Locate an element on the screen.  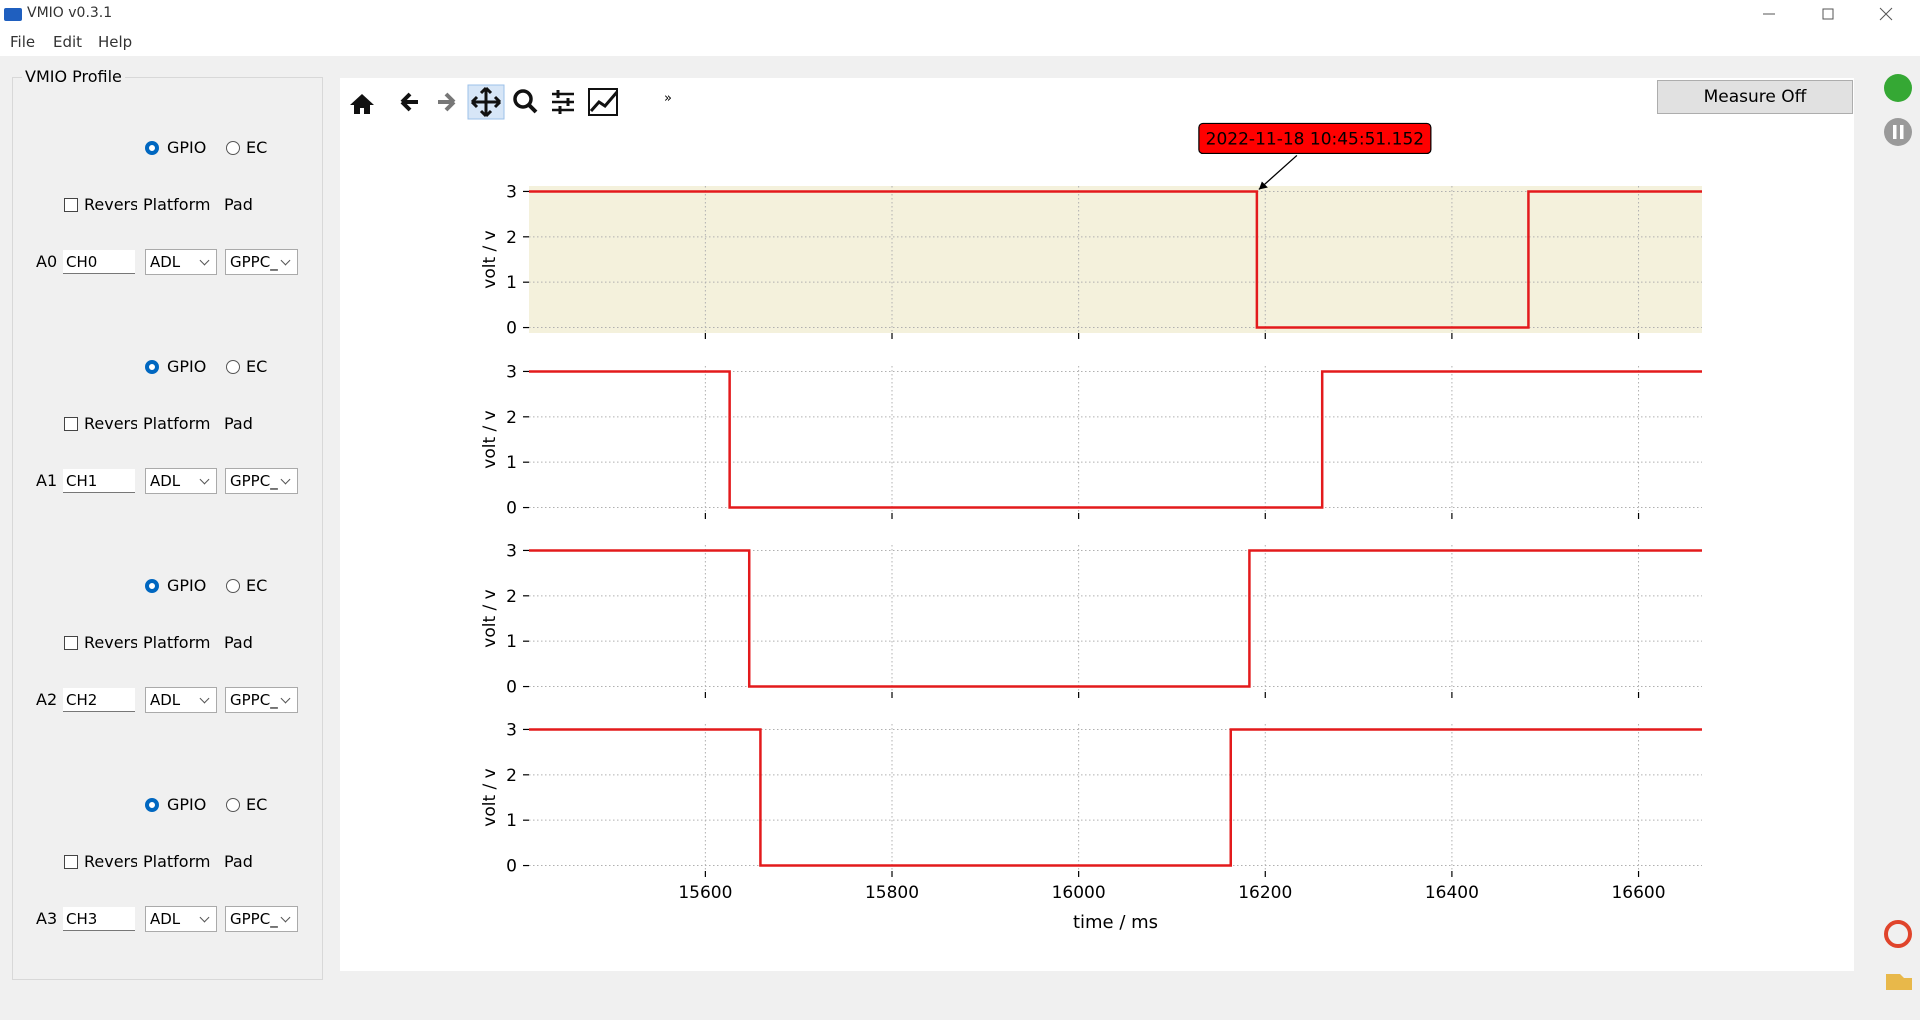
profile-title: VMIO Profile is located at coordinates (73, 77).